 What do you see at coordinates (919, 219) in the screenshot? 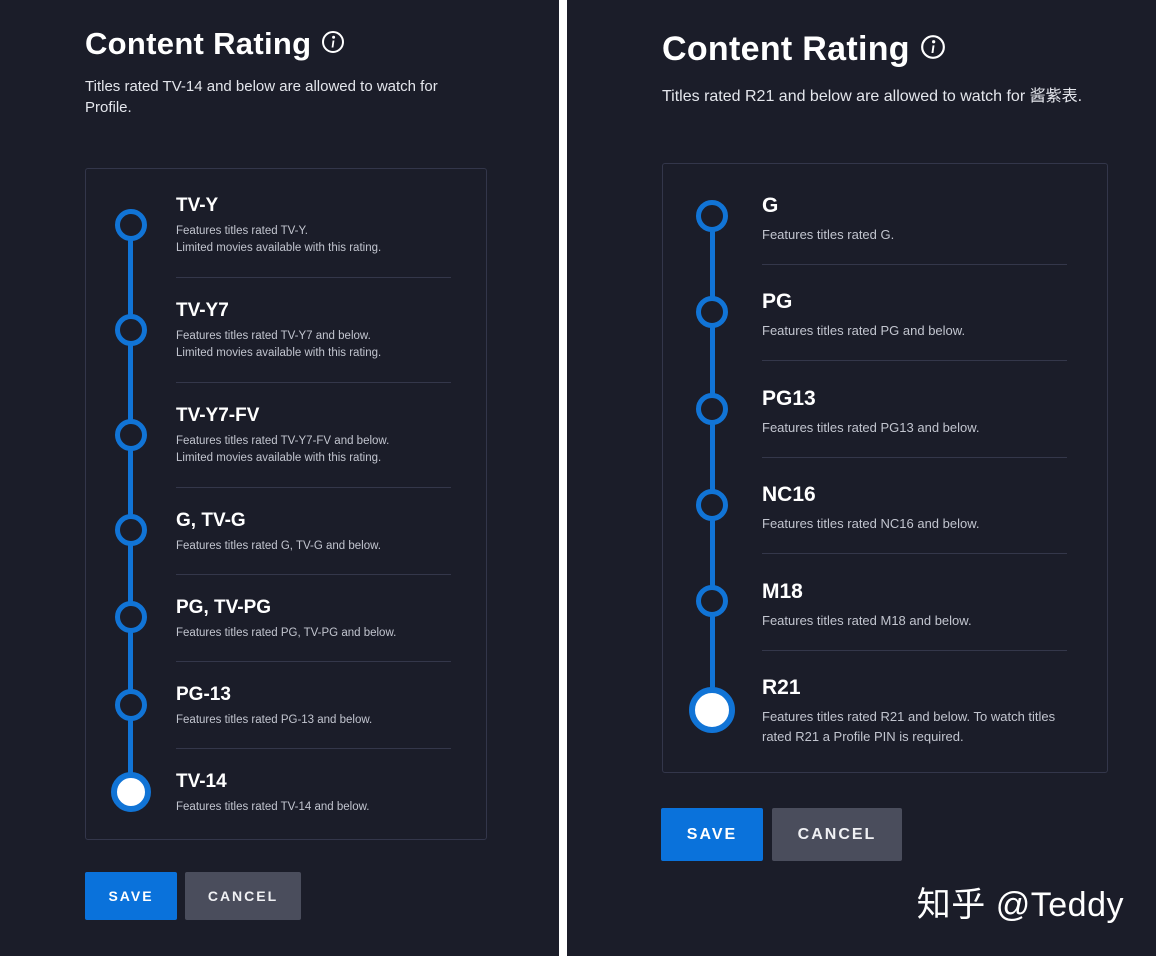
I see `rating-option: G Features titles rated G.` at bounding box center [919, 219].